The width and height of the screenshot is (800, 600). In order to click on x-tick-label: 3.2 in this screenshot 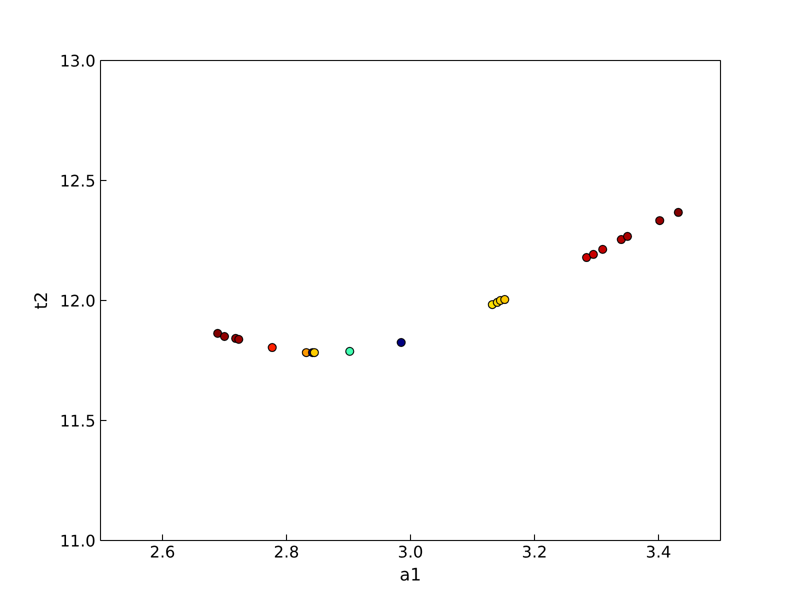, I will do `click(535, 552)`.